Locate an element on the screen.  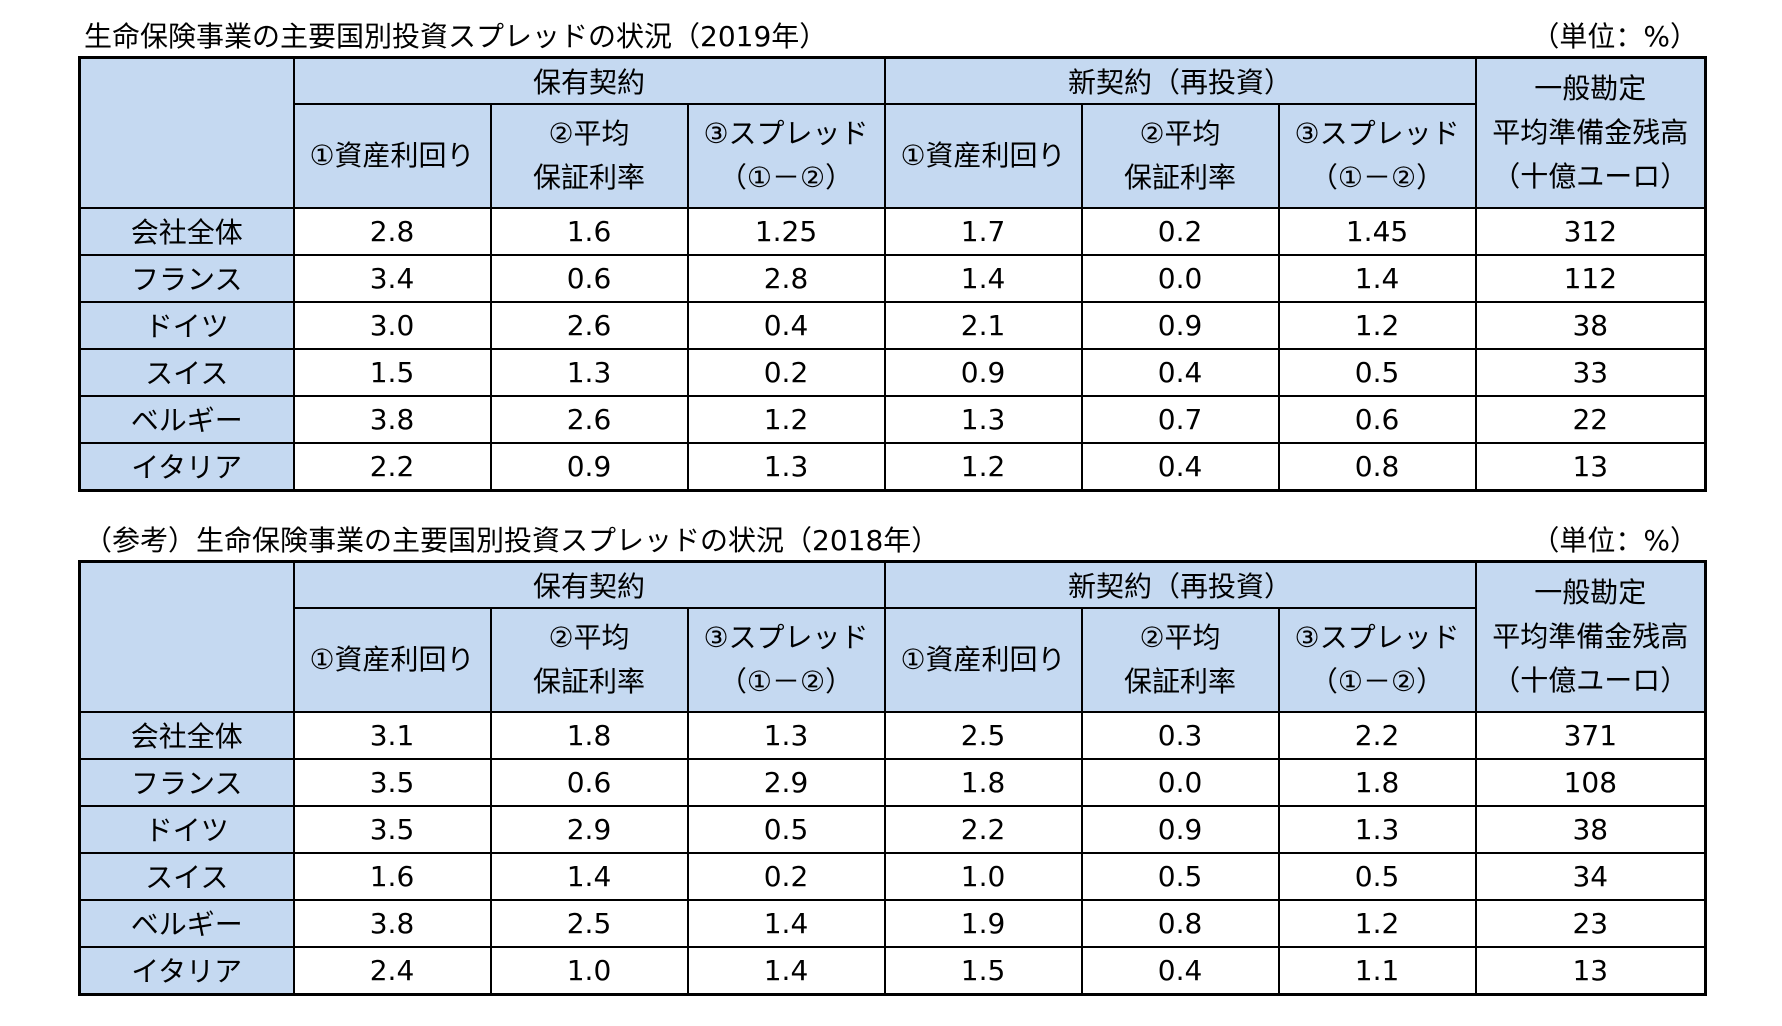
row-label: イタリア is located at coordinates (186, 466).